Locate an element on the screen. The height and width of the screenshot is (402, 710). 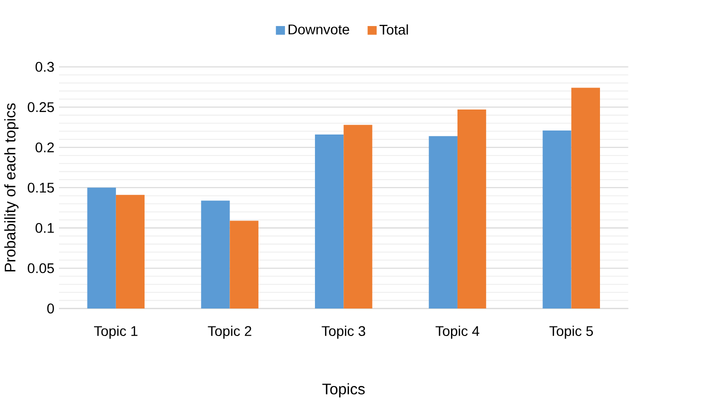
x-tick-label: Topic 4 is located at coordinates (458, 332).